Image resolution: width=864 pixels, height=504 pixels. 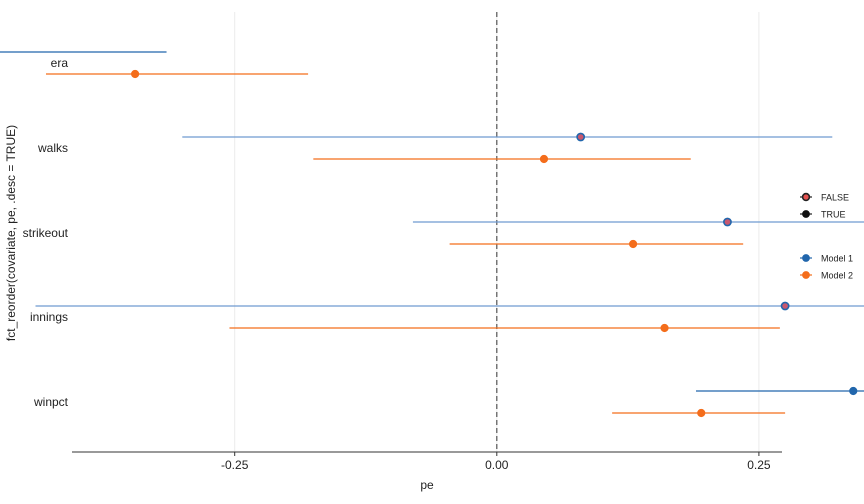 What do you see at coordinates (826, 267) in the screenshot?
I see `legend-group: Model 1 Model 2` at bounding box center [826, 267].